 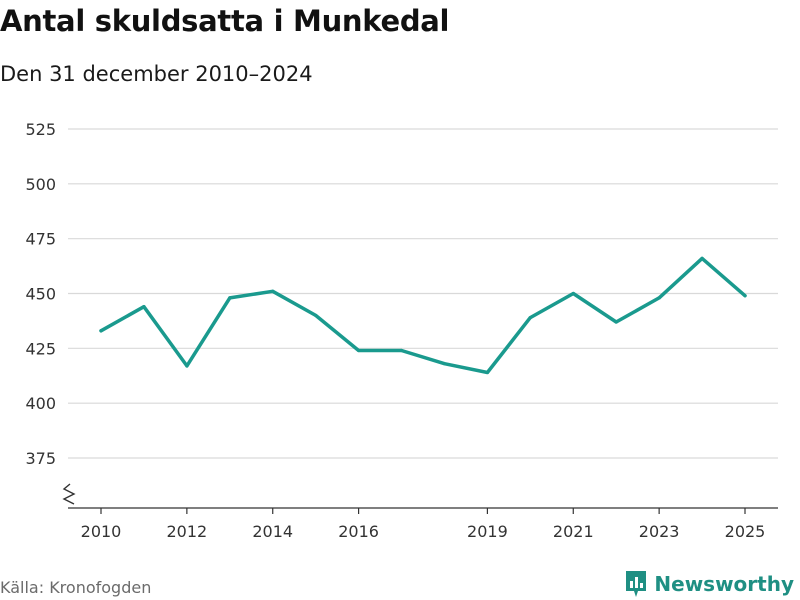 I want to click on axis-break-icon, so click(x=69, y=494).